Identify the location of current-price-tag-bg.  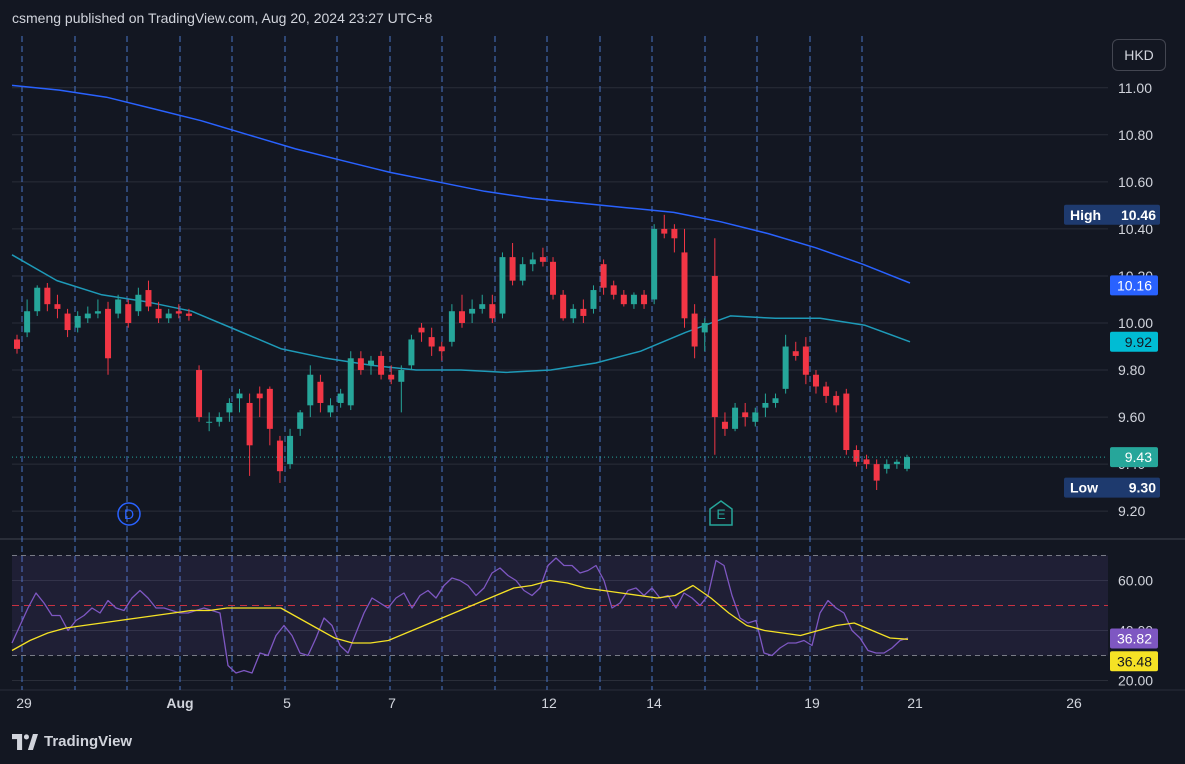
(1134, 457).